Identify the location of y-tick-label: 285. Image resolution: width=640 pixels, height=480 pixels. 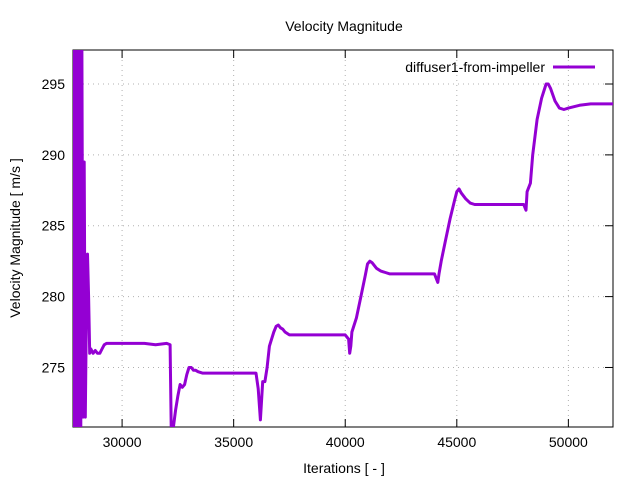
(54, 226).